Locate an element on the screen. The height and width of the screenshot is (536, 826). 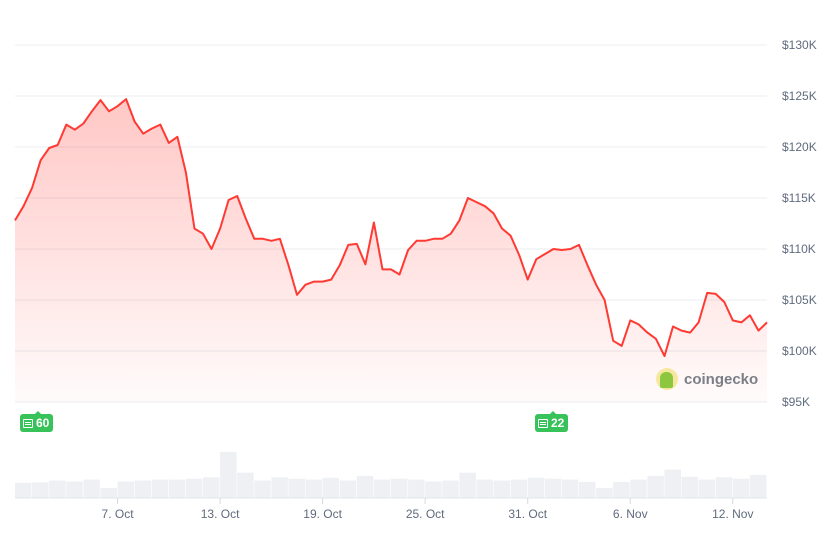
x-tick-label: 25. Oct is located at coordinates (425, 514).